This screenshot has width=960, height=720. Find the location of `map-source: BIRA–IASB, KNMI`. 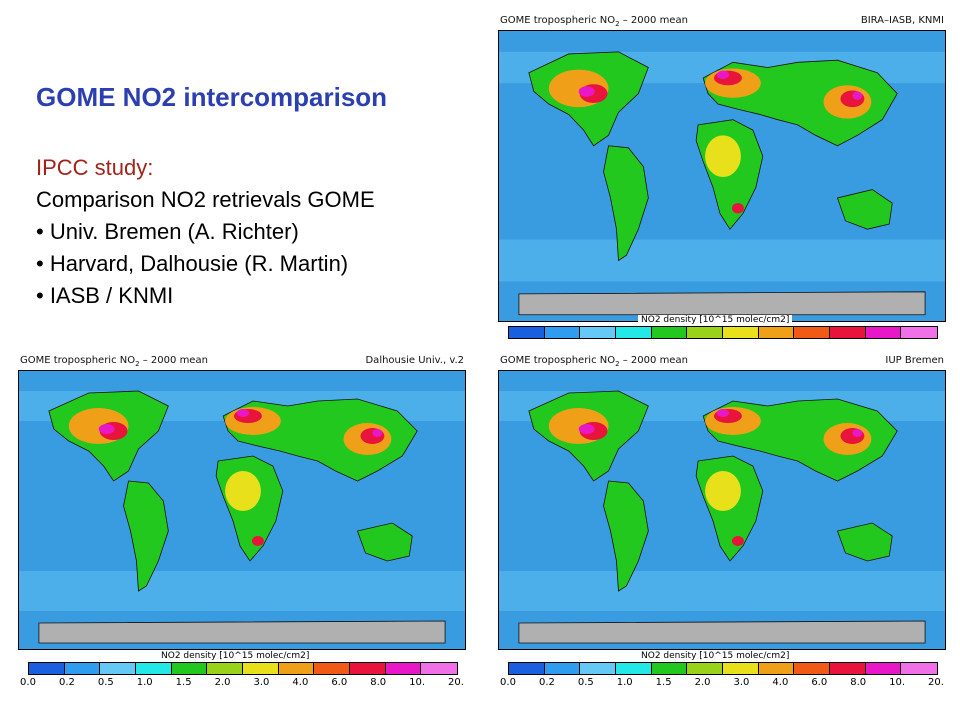

map-source: BIRA–IASB, KNMI is located at coordinates (902, 20).